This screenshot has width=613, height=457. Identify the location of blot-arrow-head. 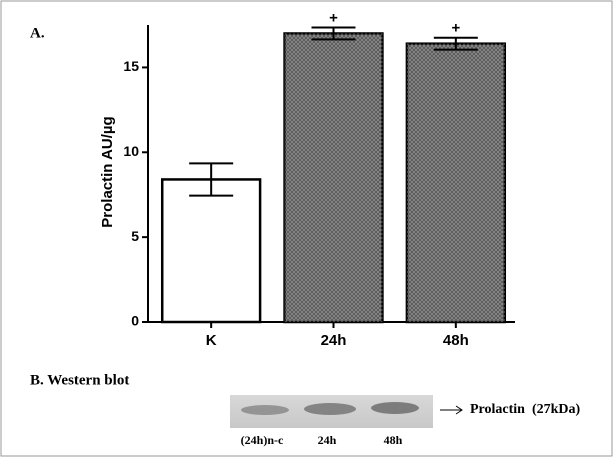
(459, 410).